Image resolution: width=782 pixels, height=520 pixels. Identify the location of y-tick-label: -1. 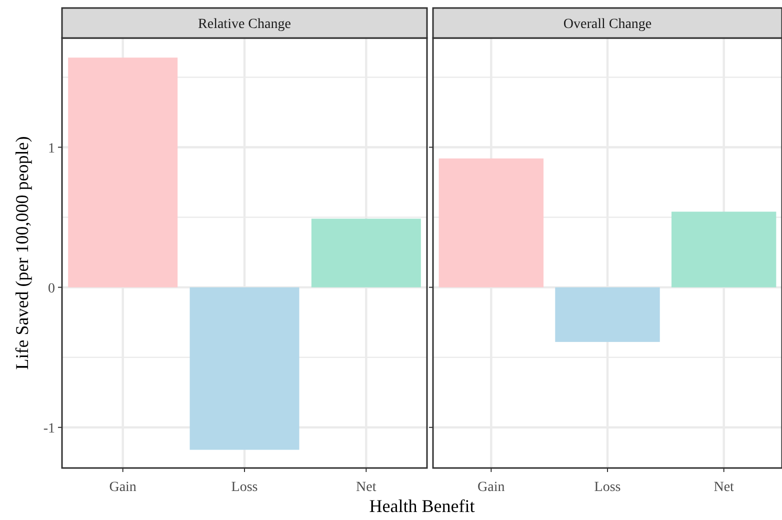
(49, 428).